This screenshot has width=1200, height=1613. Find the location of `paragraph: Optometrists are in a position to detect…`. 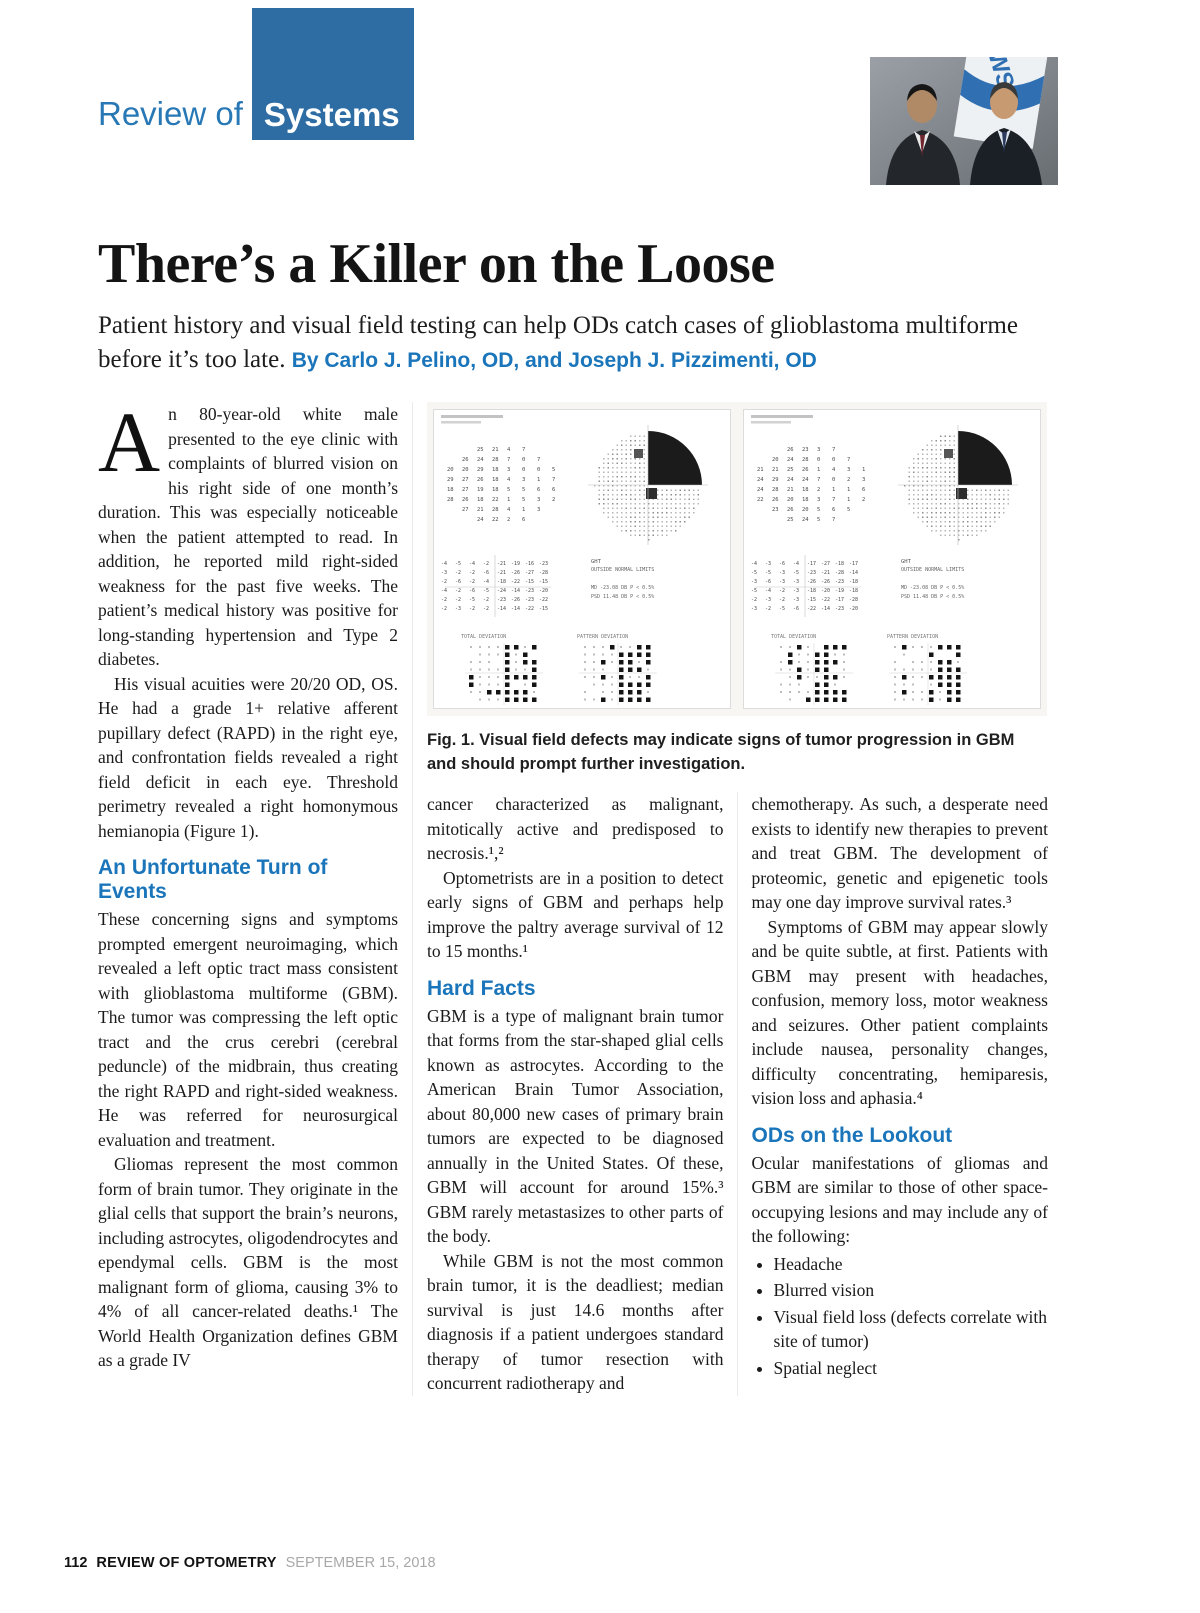

paragraph: Optometrists are in a position to detect… is located at coordinates (575, 914).